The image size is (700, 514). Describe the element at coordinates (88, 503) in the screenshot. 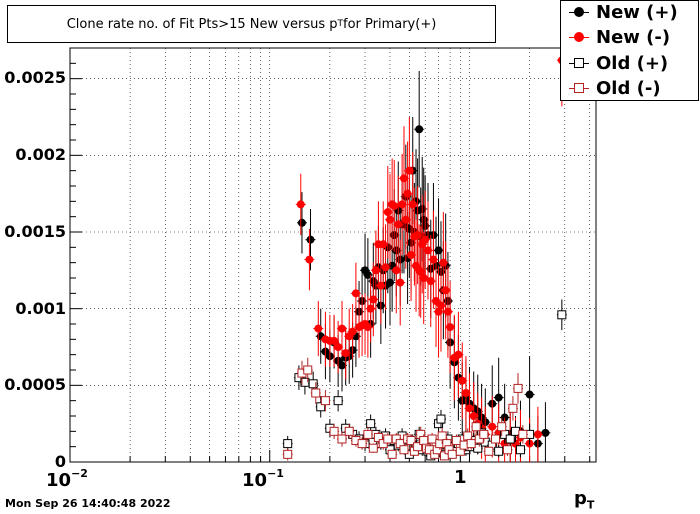

I see `timestamp: Mon Sep 26 14:40:48 2022` at that location.